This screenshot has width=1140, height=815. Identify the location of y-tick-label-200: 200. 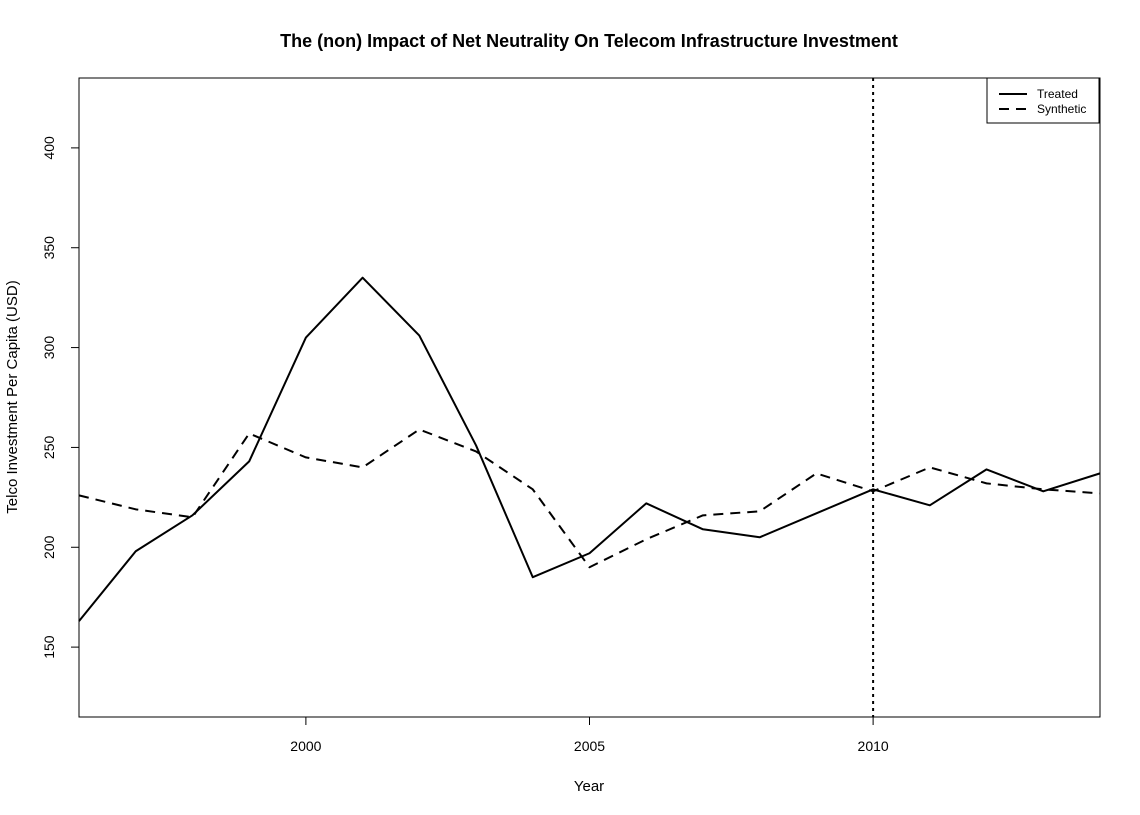
(49, 547).